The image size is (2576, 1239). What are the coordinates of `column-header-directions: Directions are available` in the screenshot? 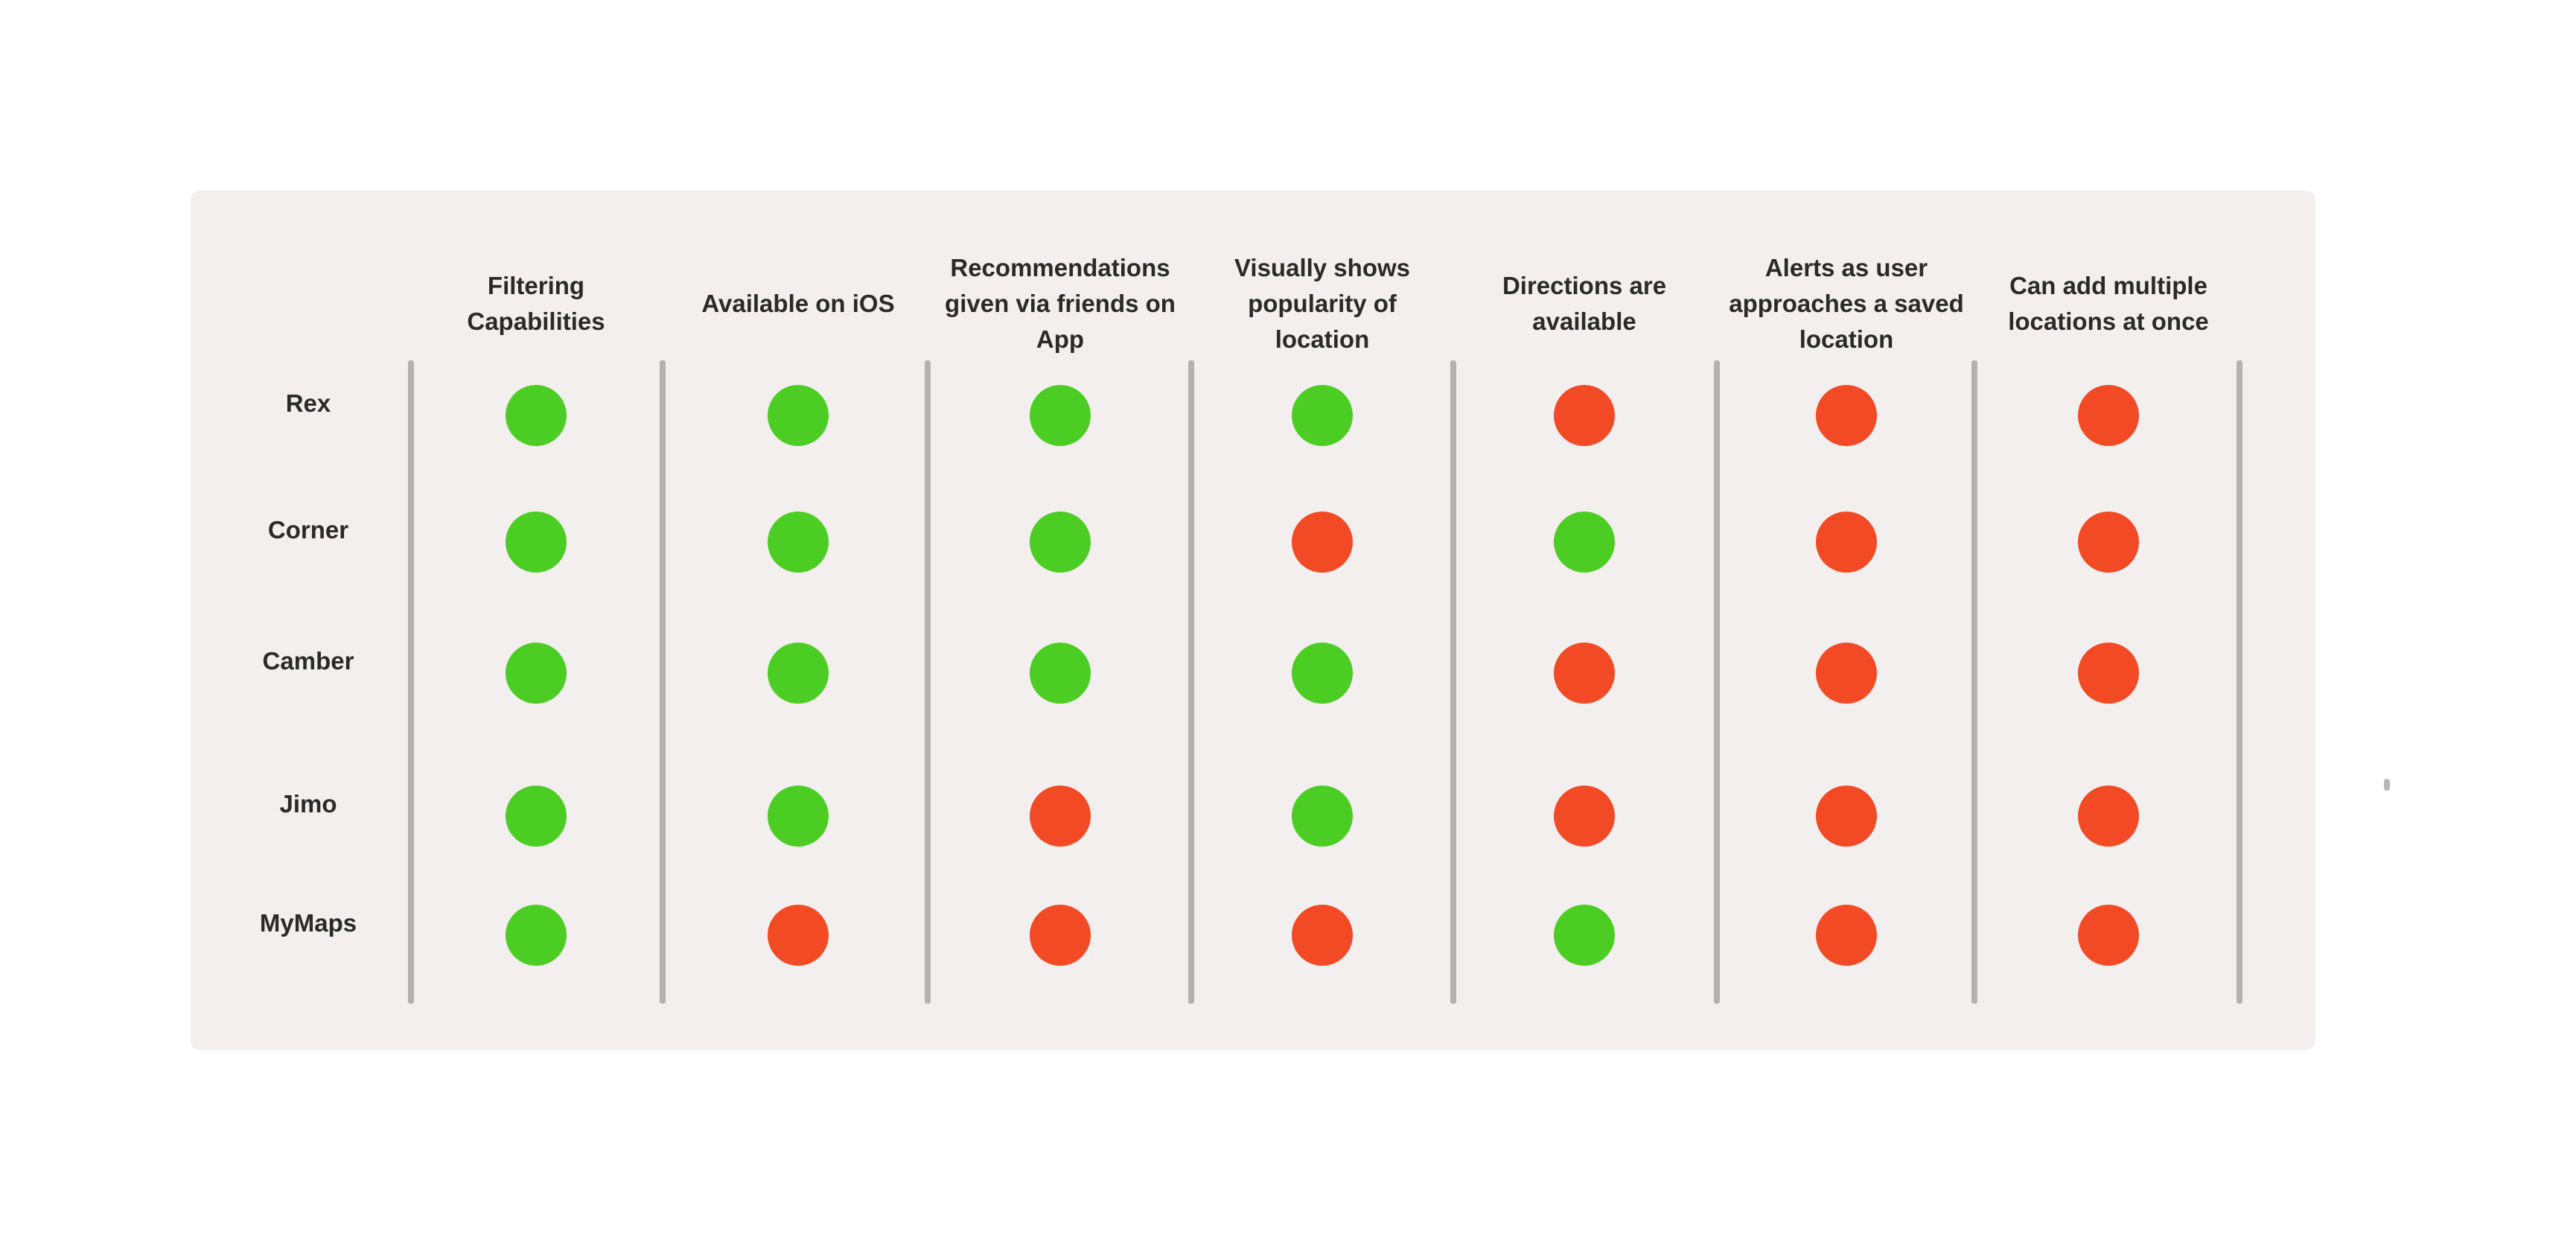 It's located at (1584, 303).